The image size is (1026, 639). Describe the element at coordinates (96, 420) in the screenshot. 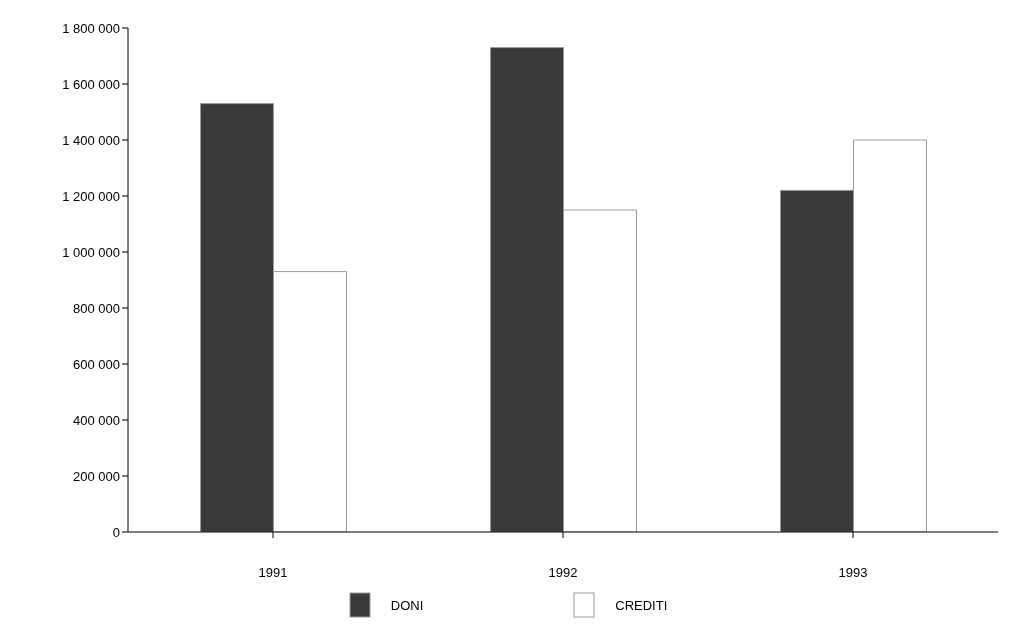

I see `y-tick-label: 400 000` at that location.